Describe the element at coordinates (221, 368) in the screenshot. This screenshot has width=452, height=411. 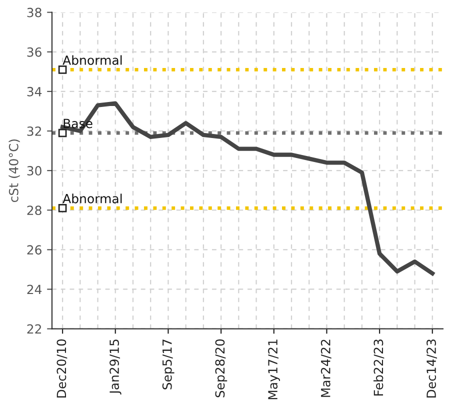
I see `x-tick-label: Sep28/20` at that location.